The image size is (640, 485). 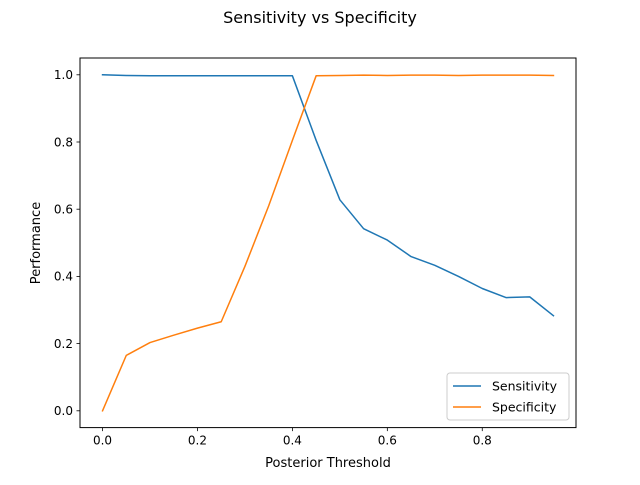 What do you see at coordinates (320, 17) in the screenshot?
I see `chart-title: Sensitivity vs Specificity` at bounding box center [320, 17].